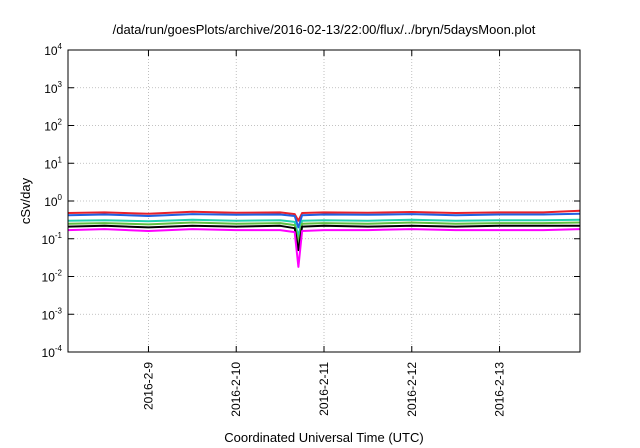 The image size is (640, 448). I want to click on y-tick-label: 10⁻¹, so click(52, 239).